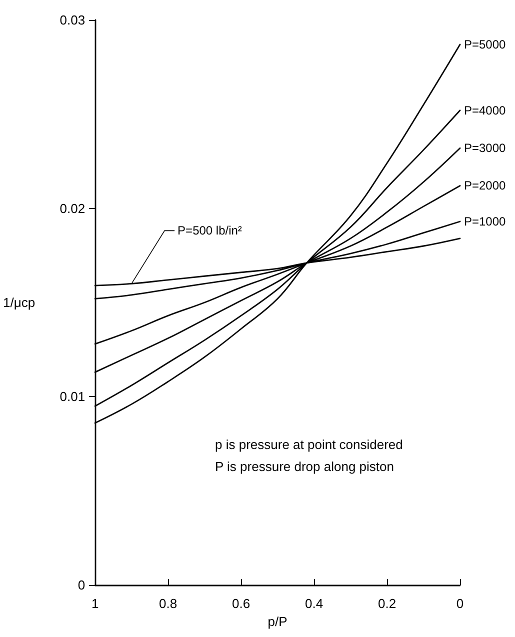 This screenshot has height=637, width=515. What do you see at coordinates (278, 621) in the screenshot?
I see `x-axis-title: p/P` at bounding box center [278, 621].